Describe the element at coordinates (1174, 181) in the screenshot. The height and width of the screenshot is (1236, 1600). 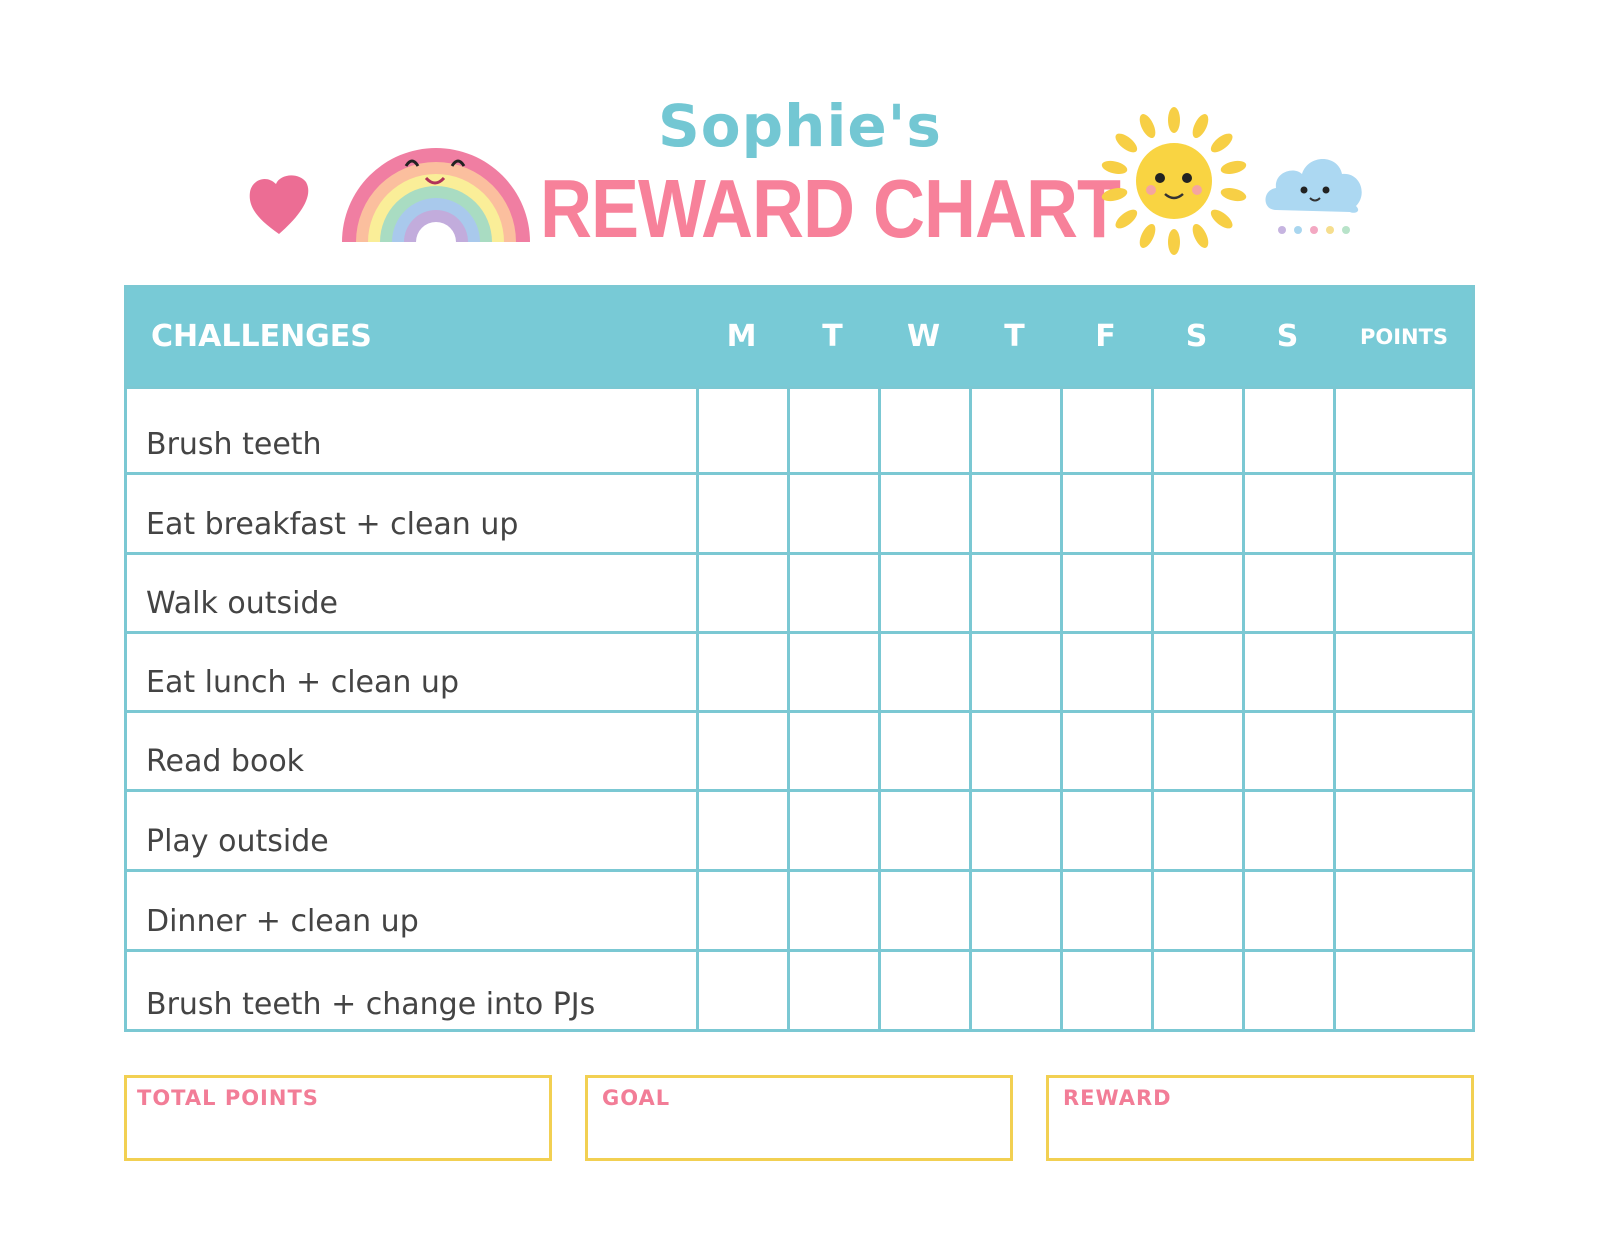
I see `sun-icon` at that location.